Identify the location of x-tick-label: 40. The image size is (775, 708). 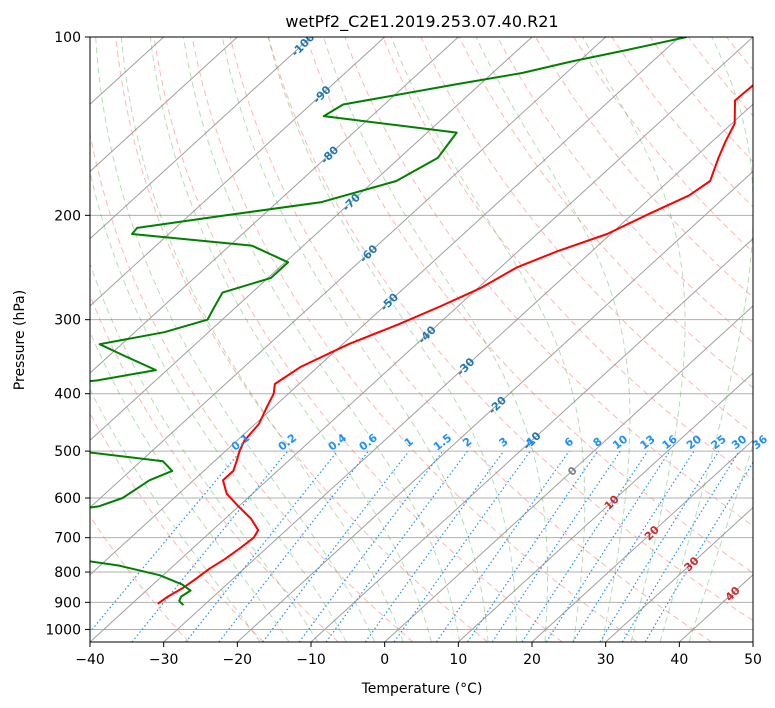
(679, 660).